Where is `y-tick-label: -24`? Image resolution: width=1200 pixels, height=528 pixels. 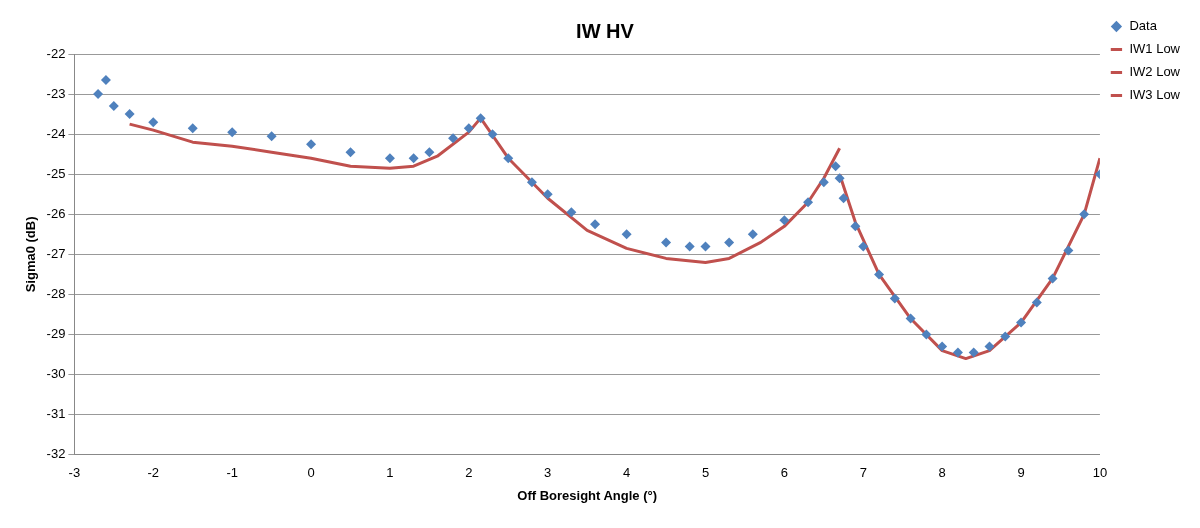 y-tick-label: -24 is located at coordinates (56, 133).